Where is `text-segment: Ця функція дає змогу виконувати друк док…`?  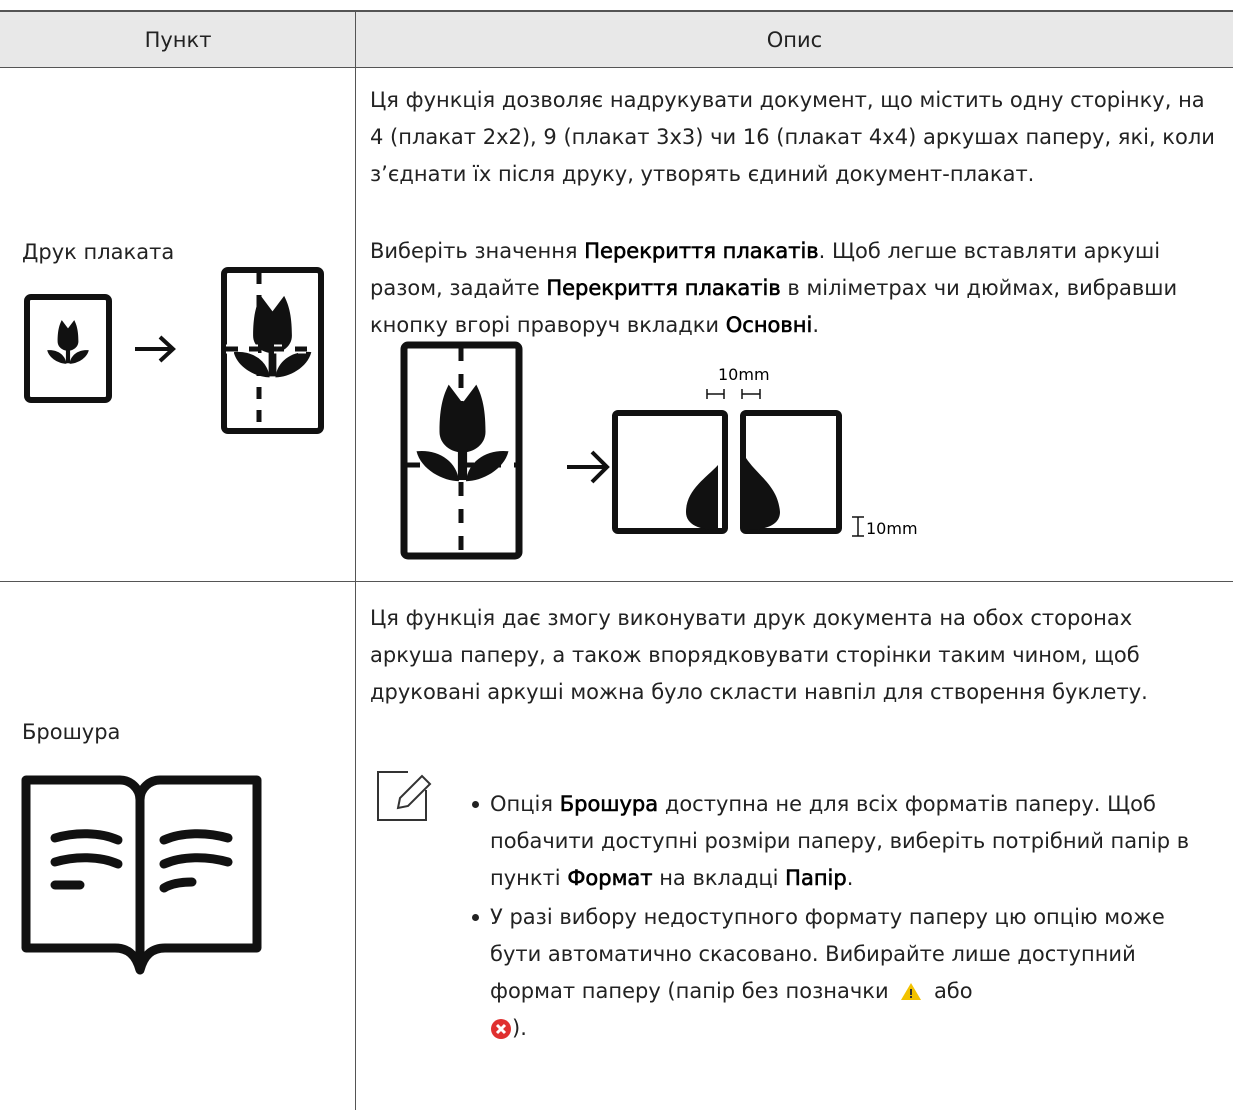
text-segment: Ця функція дає змогу виконувати друк док… is located at coordinates (759, 655).